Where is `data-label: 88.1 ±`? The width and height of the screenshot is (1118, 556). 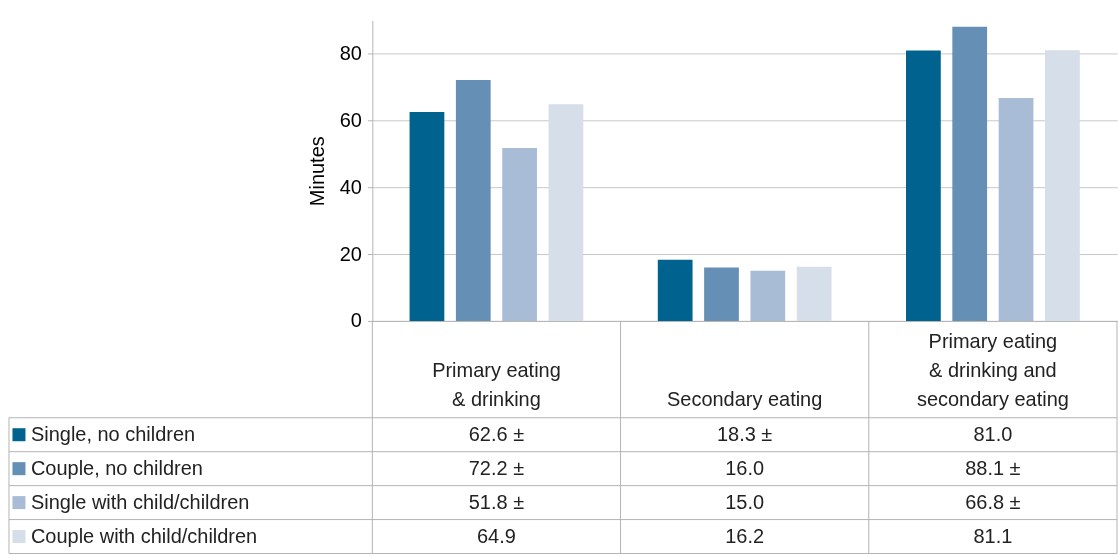 data-label: 88.1 ± is located at coordinates (993, 467).